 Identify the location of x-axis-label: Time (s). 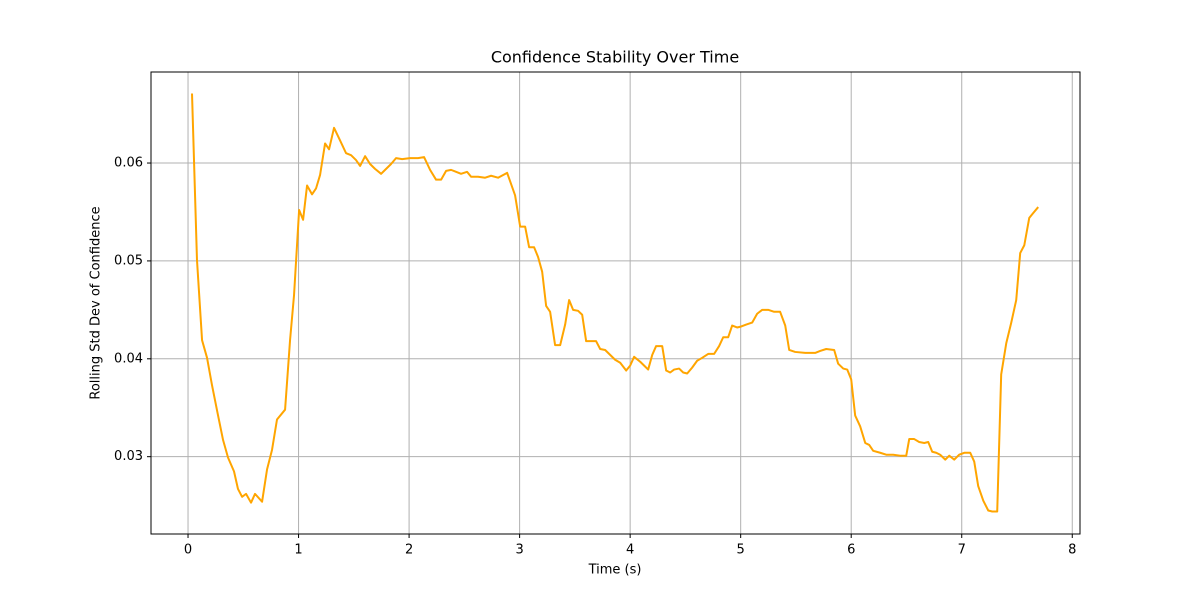
(615, 570).